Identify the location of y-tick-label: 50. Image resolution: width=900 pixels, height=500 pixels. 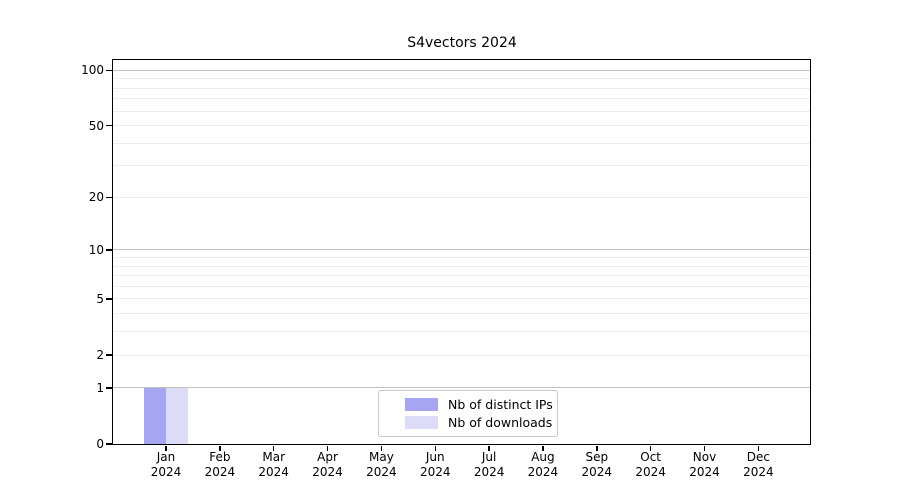
(96, 125).